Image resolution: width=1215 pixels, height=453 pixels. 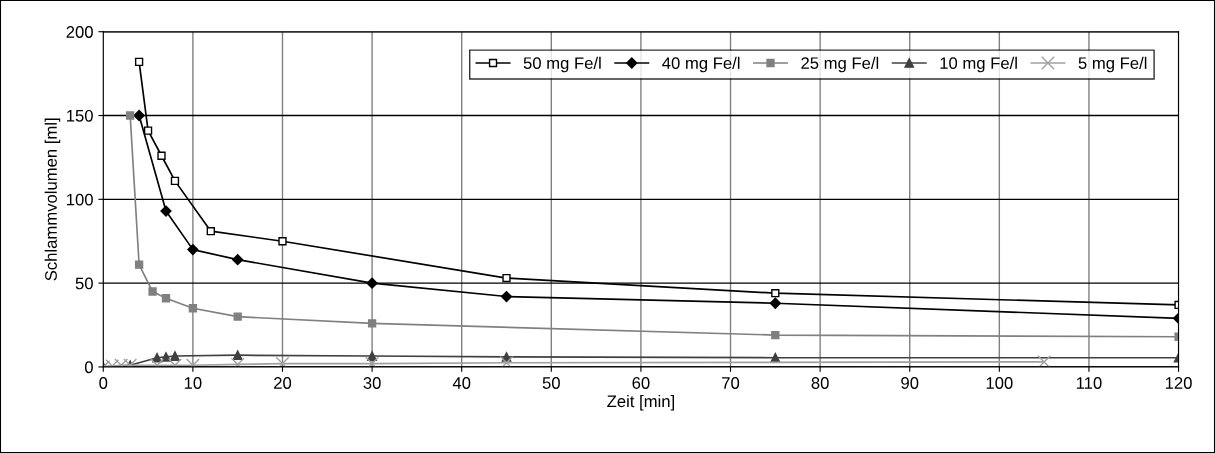 What do you see at coordinates (840, 64) in the screenshot?
I see `legend-label: 25 mg Fe/l` at bounding box center [840, 64].